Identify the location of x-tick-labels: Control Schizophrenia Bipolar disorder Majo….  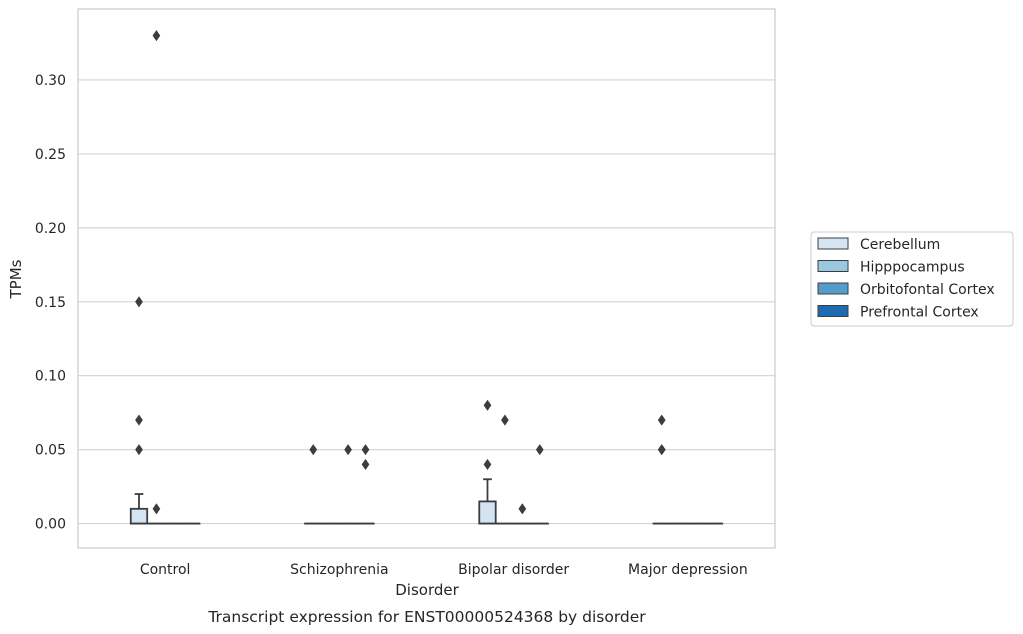
(444, 570).